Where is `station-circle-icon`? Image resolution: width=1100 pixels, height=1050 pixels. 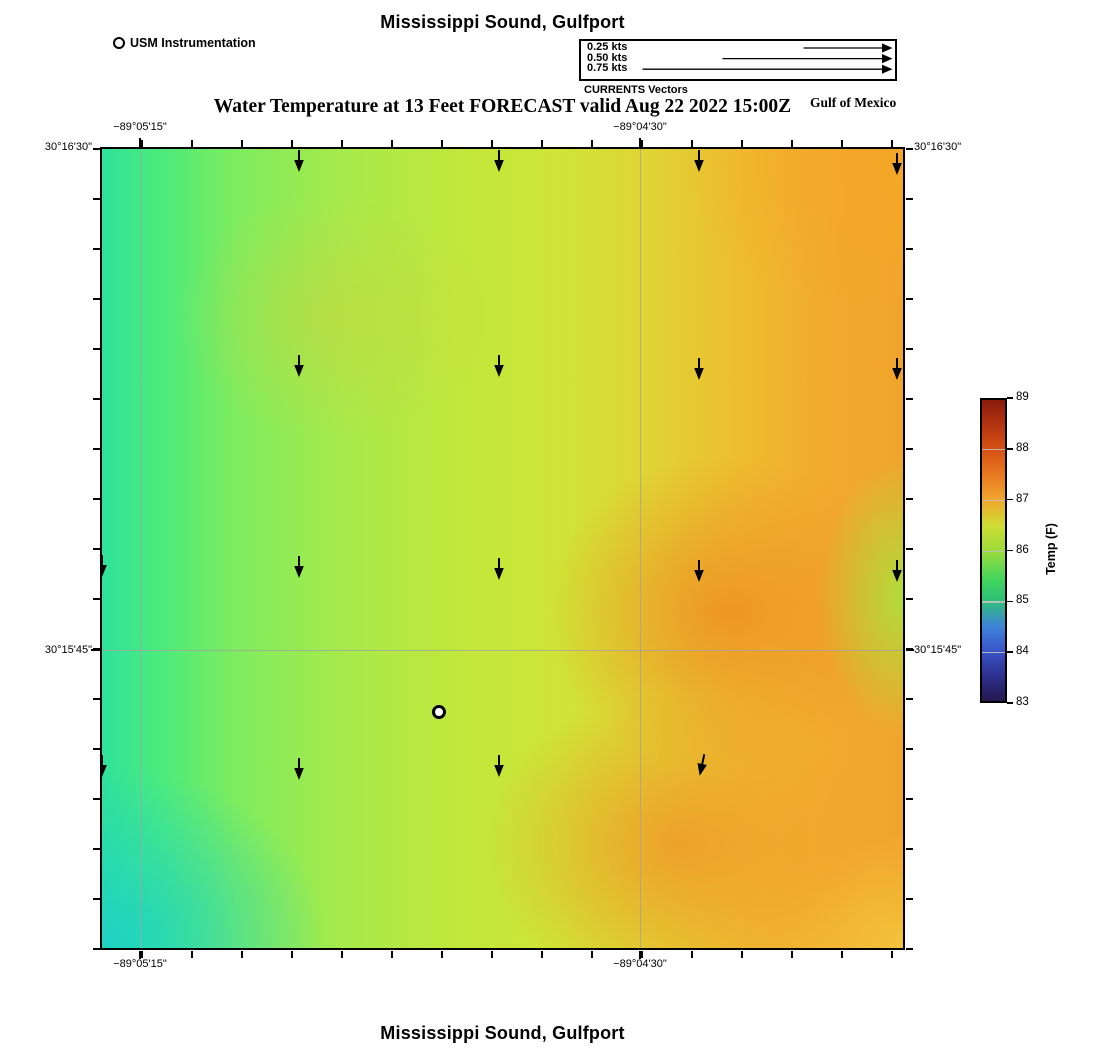 station-circle-icon is located at coordinates (119, 43).